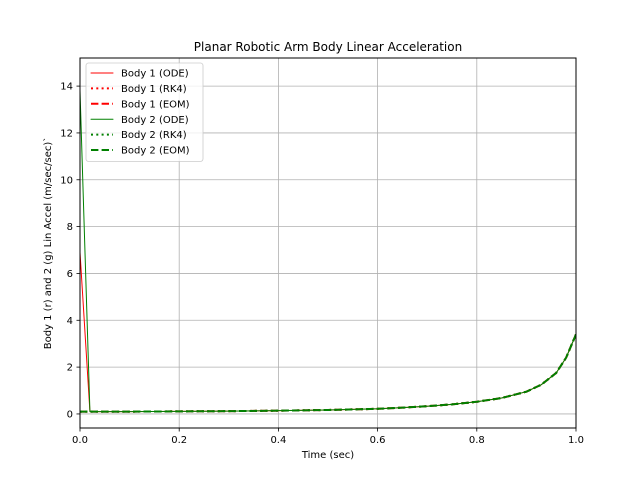  I want to click on y-tick-label: 4, so click(70, 321).